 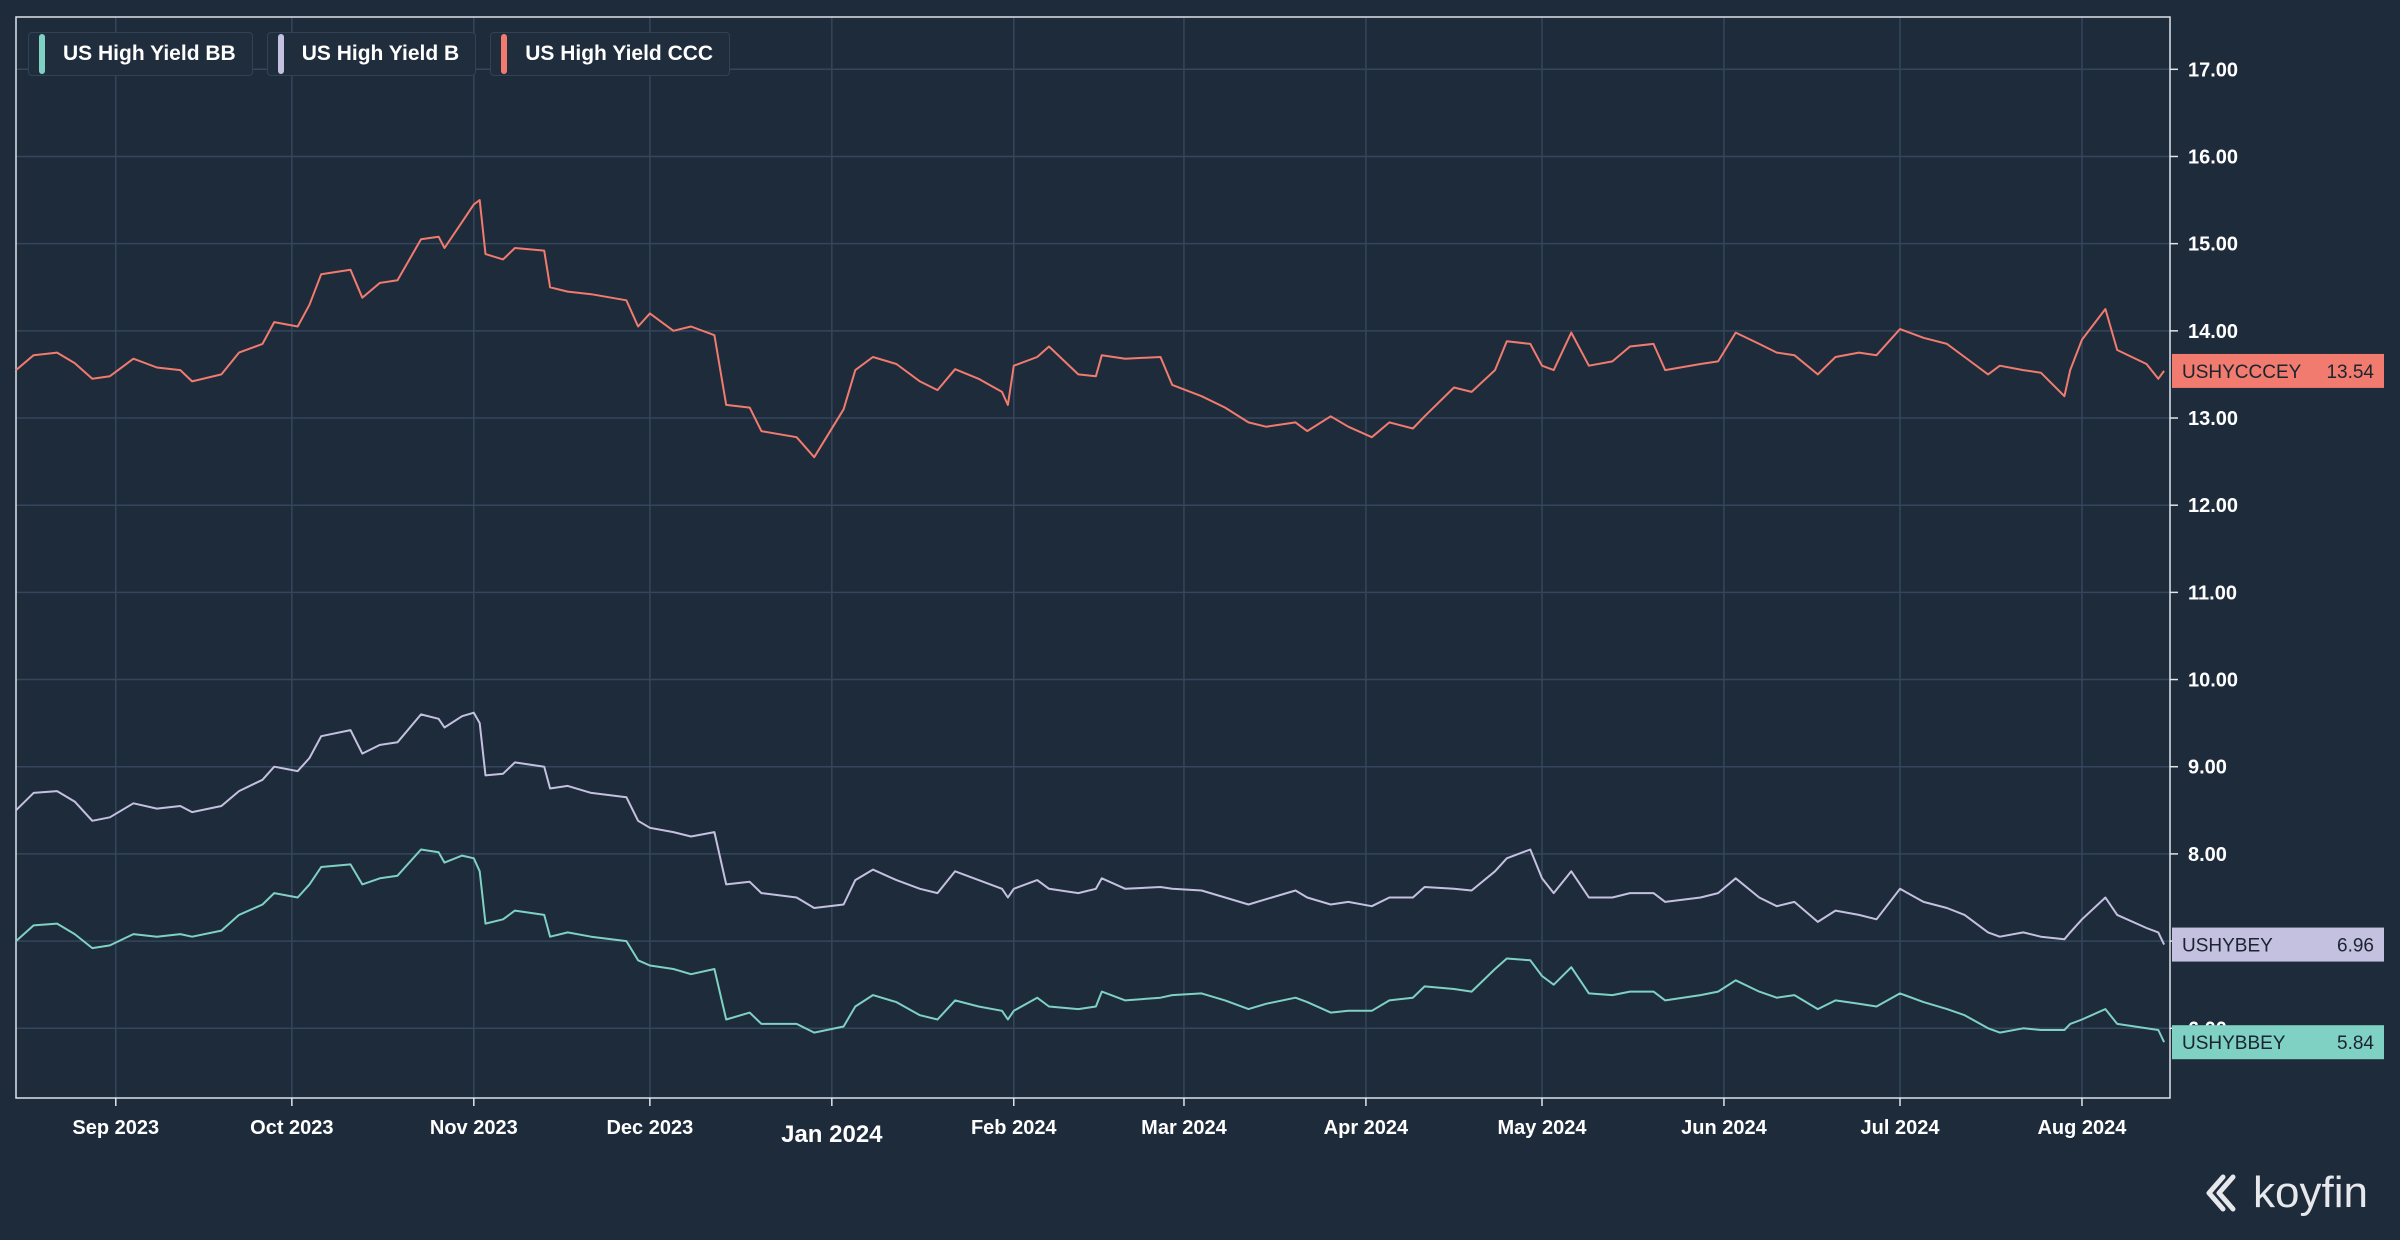 What do you see at coordinates (2212, 593) in the screenshot?
I see `y-tick-label: 11.00` at bounding box center [2212, 593].